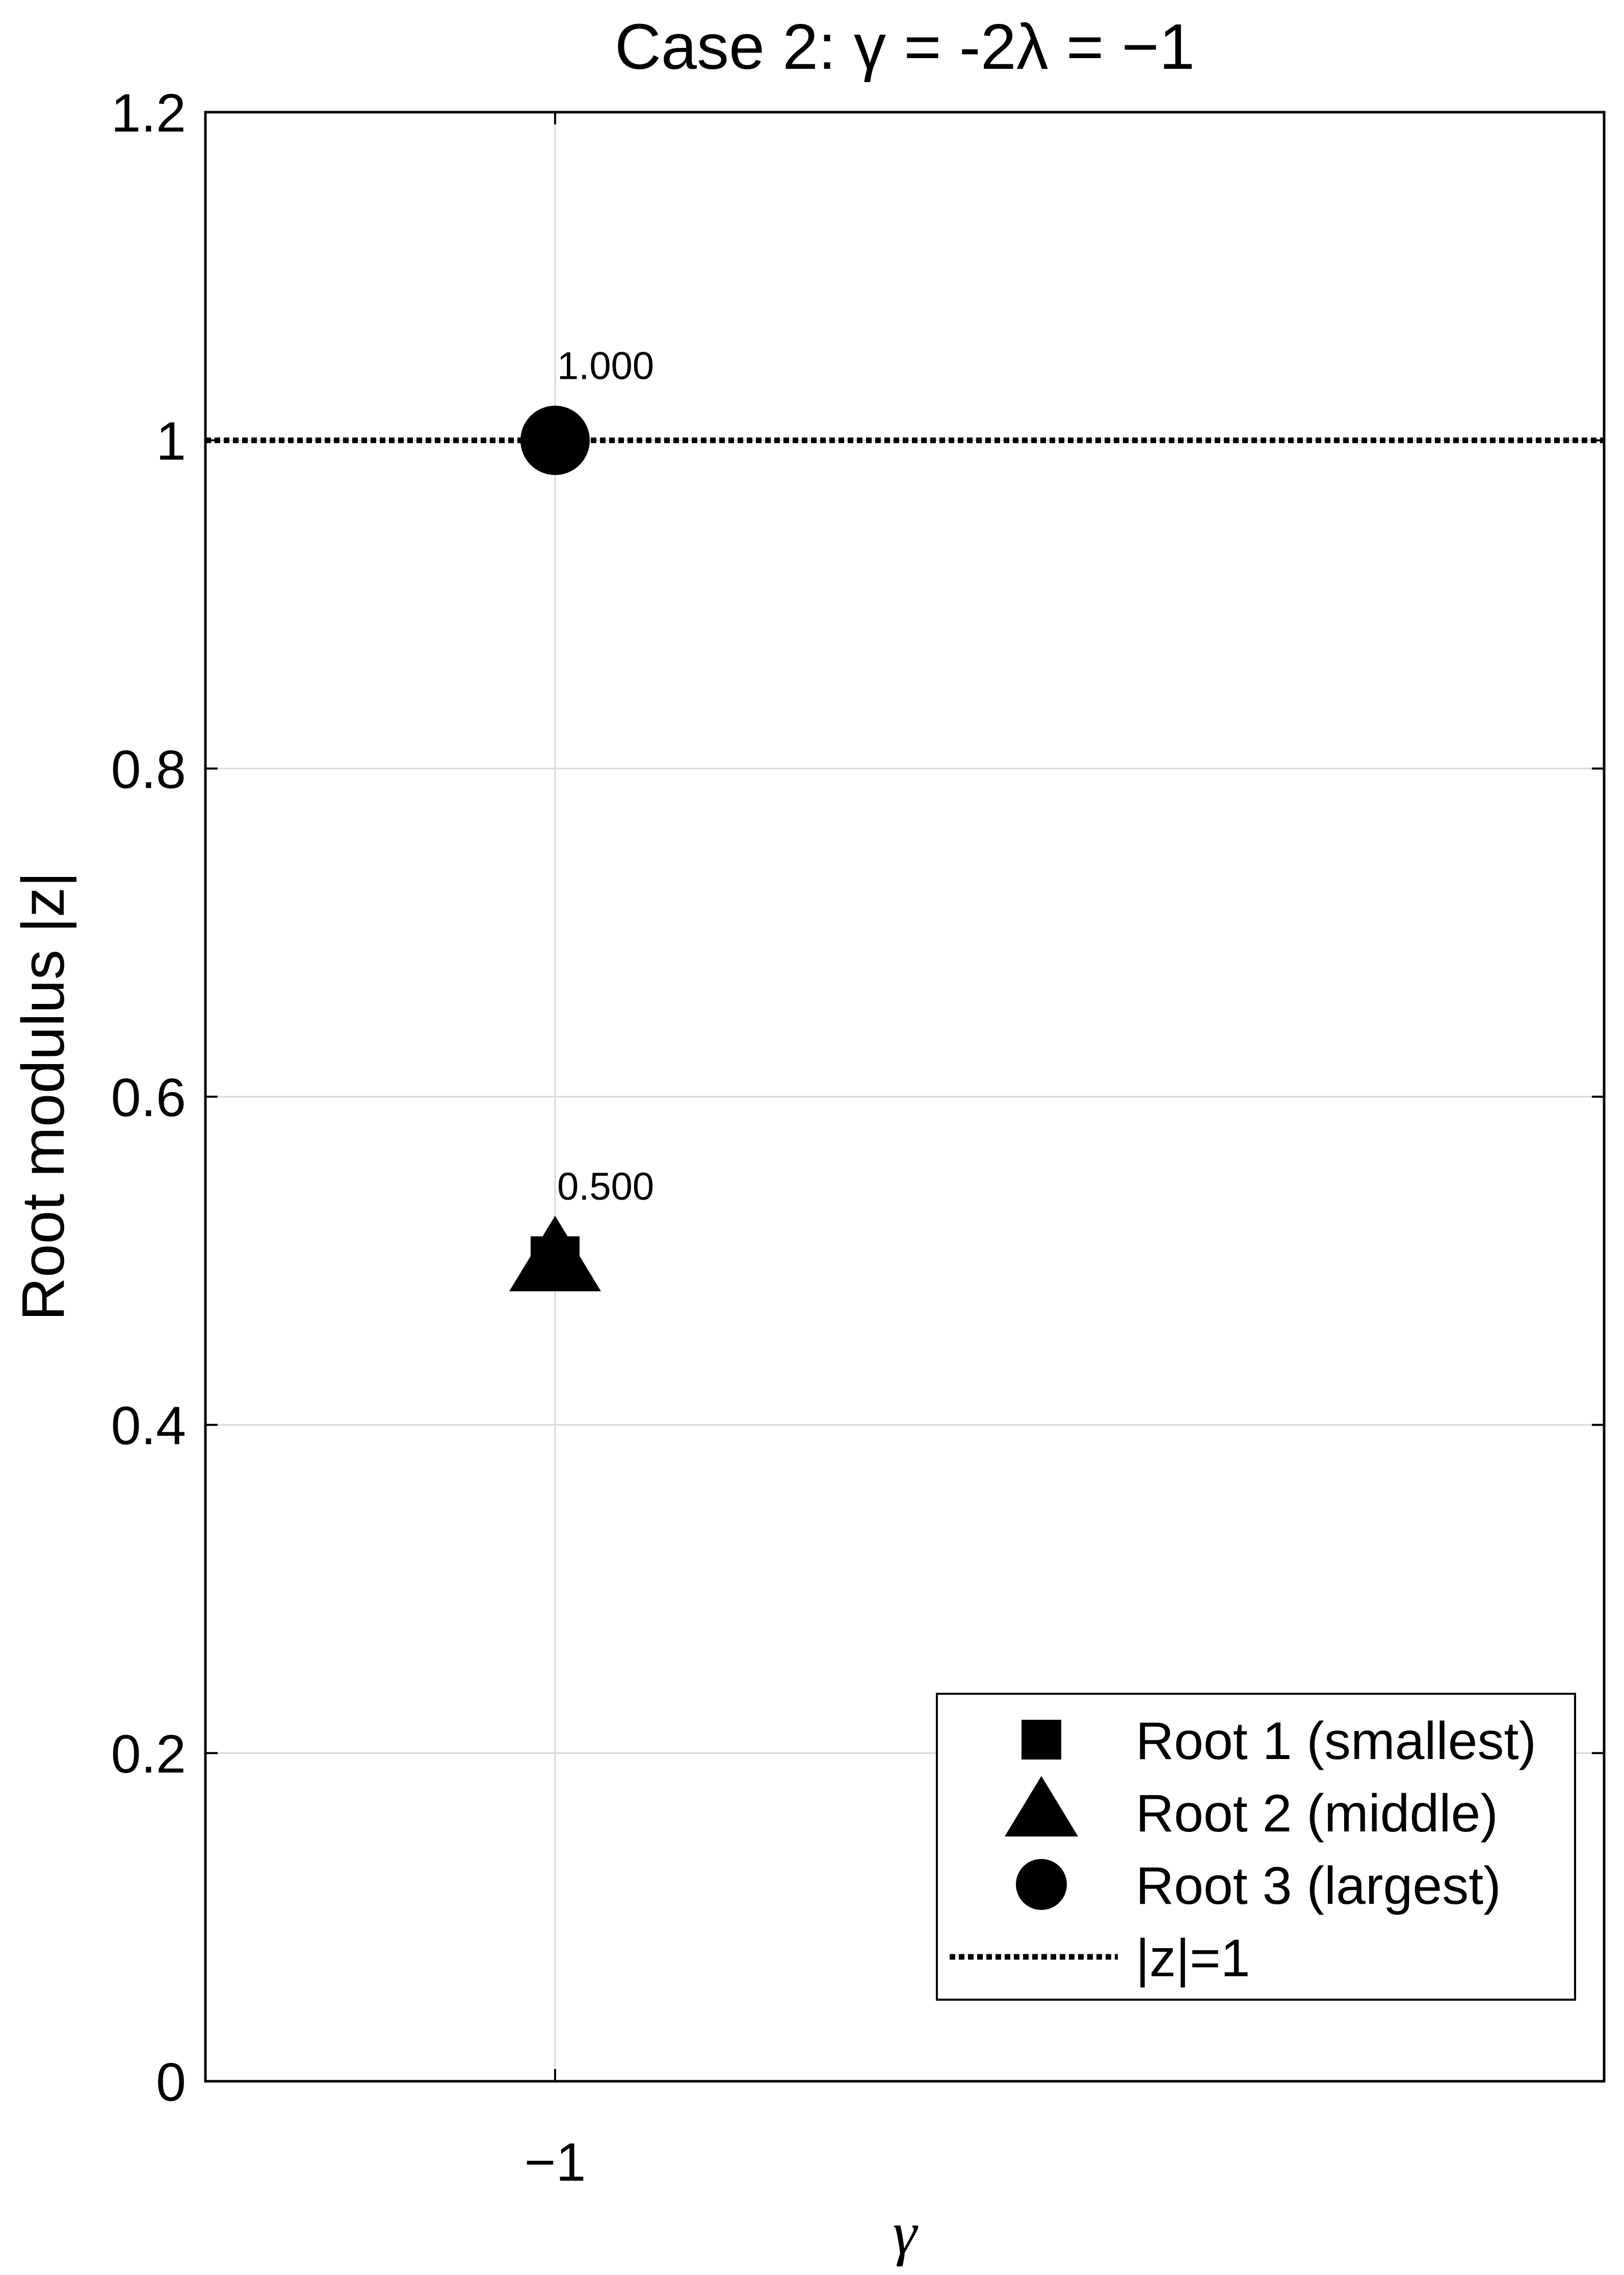 This screenshot has height=2275, width=1624. What do you see at coordinates (905, 2233) in the screenshot?
I see `x-axis-label: γ` at bounding box center [905, 2233].